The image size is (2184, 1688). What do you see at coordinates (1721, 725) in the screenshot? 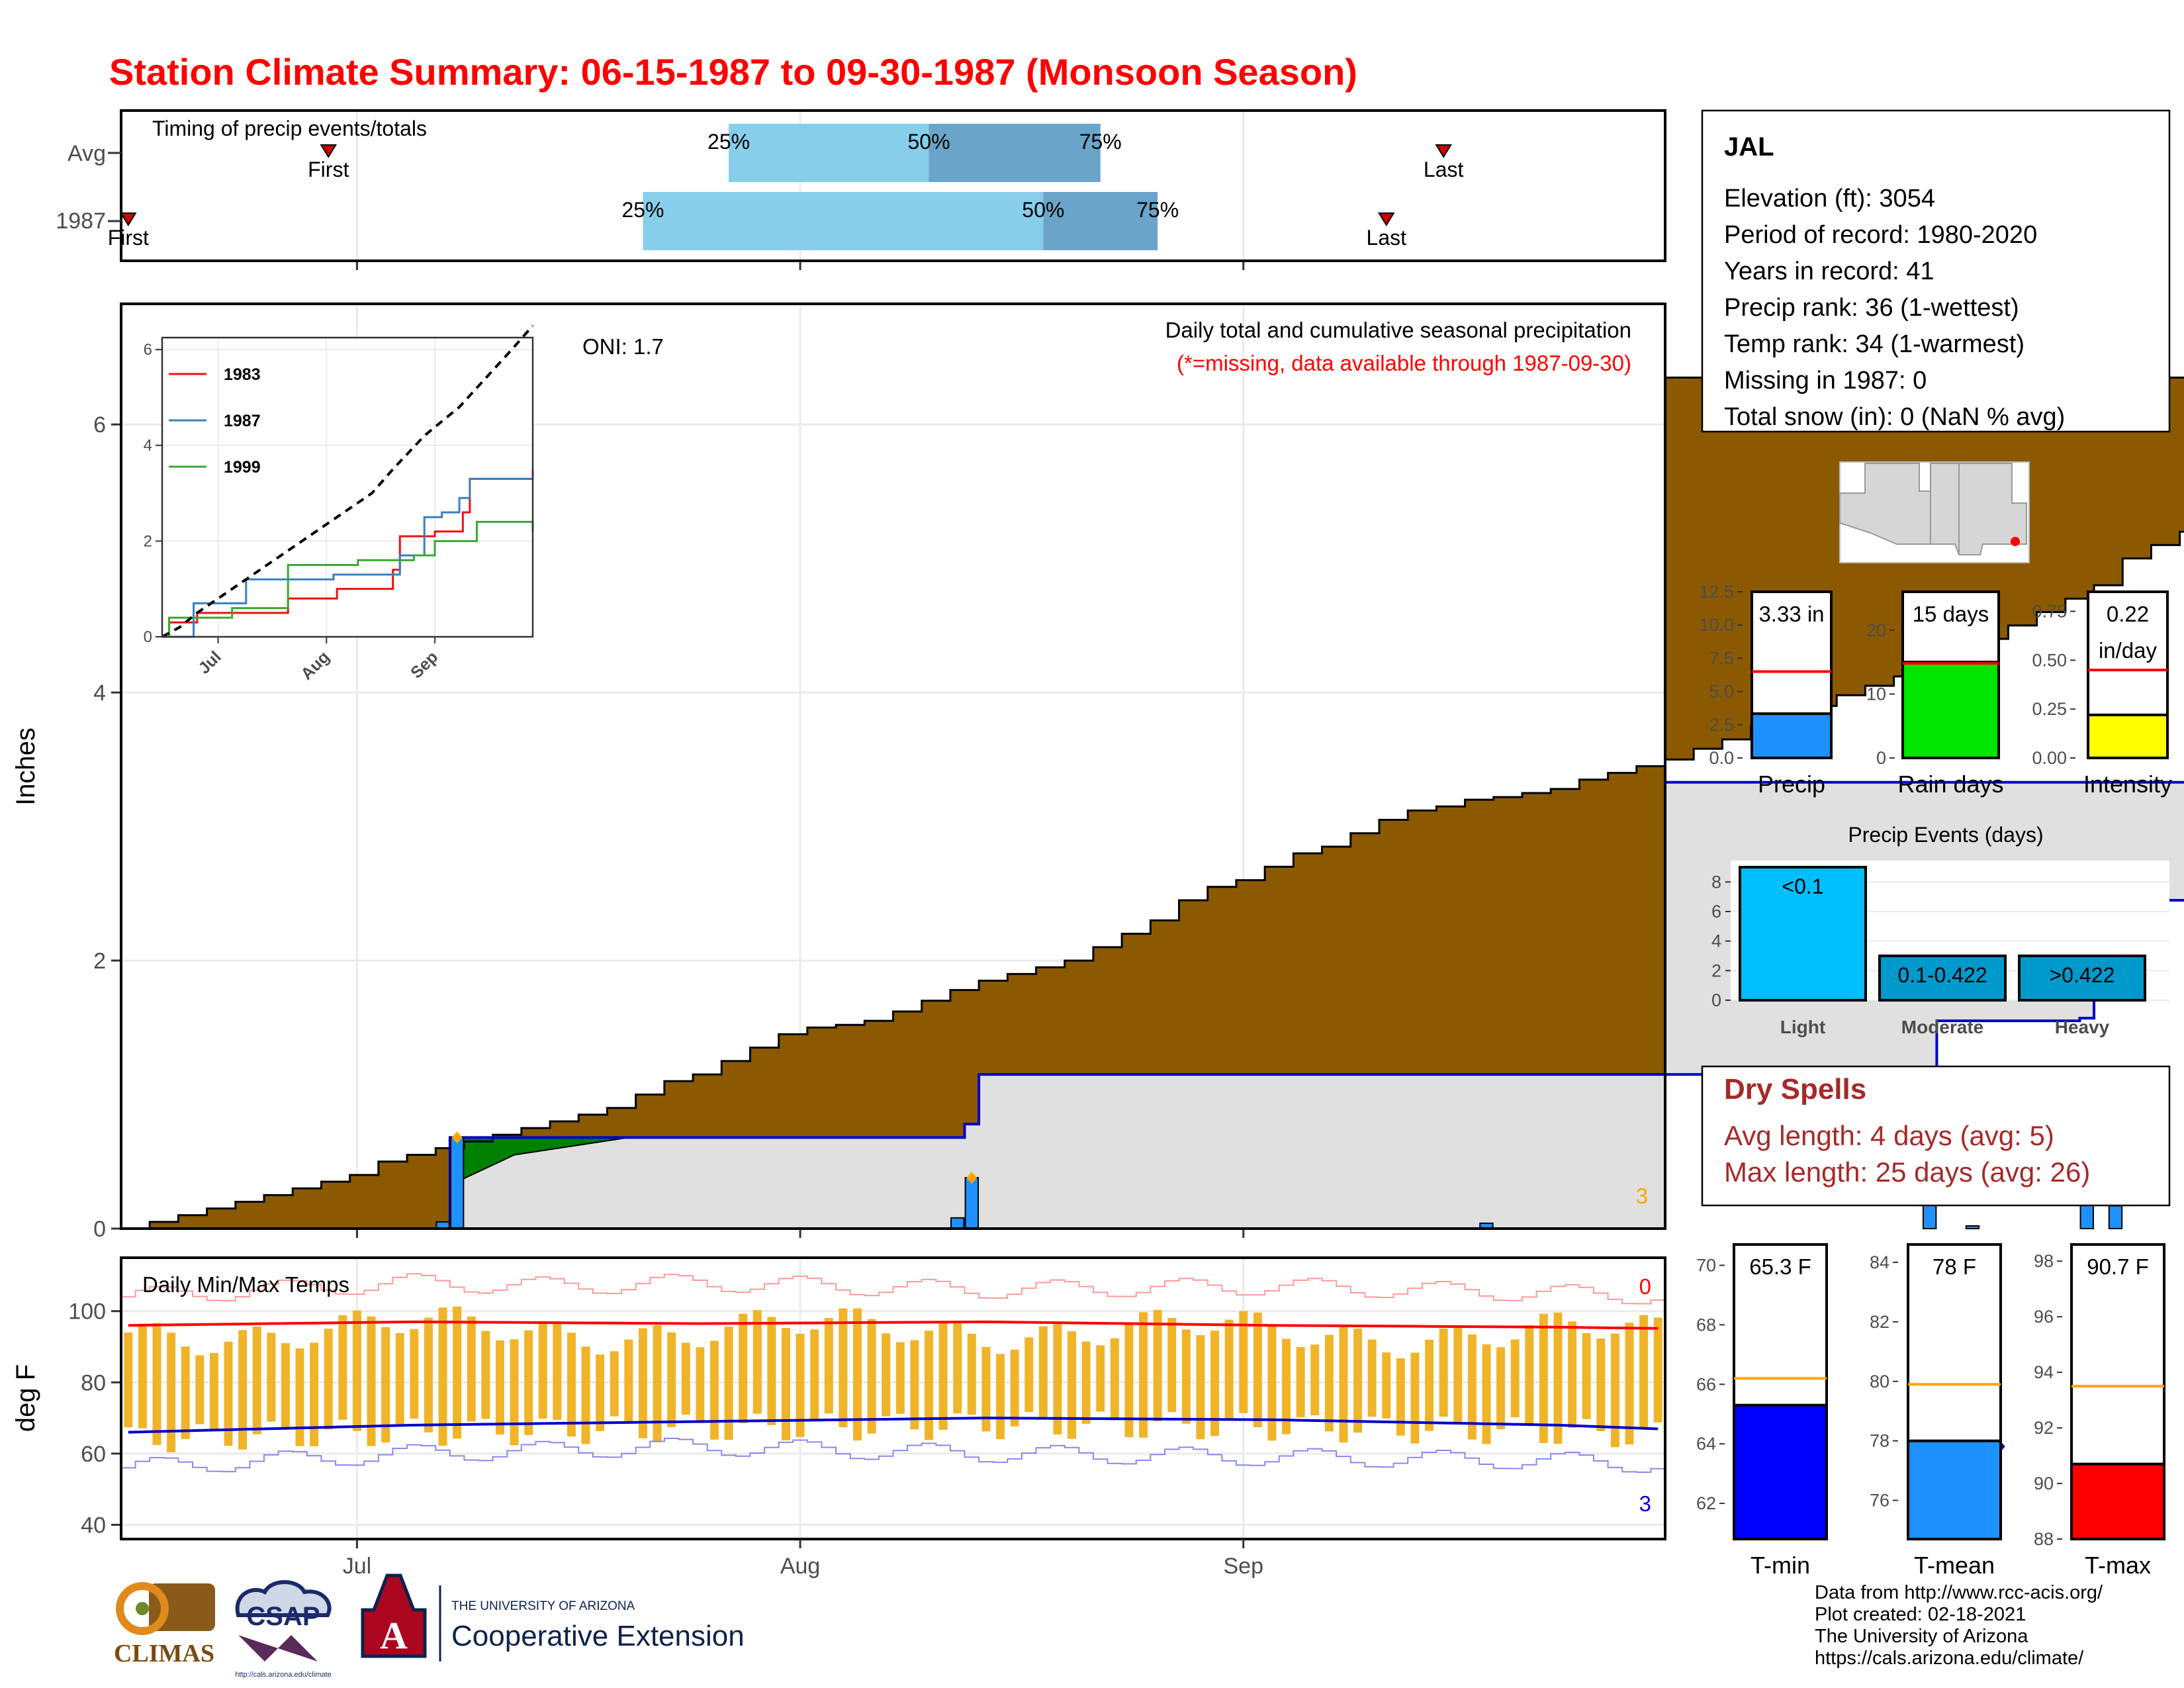
I see `mini-tick-label: 2.5` at bounding box center [1721, 725].